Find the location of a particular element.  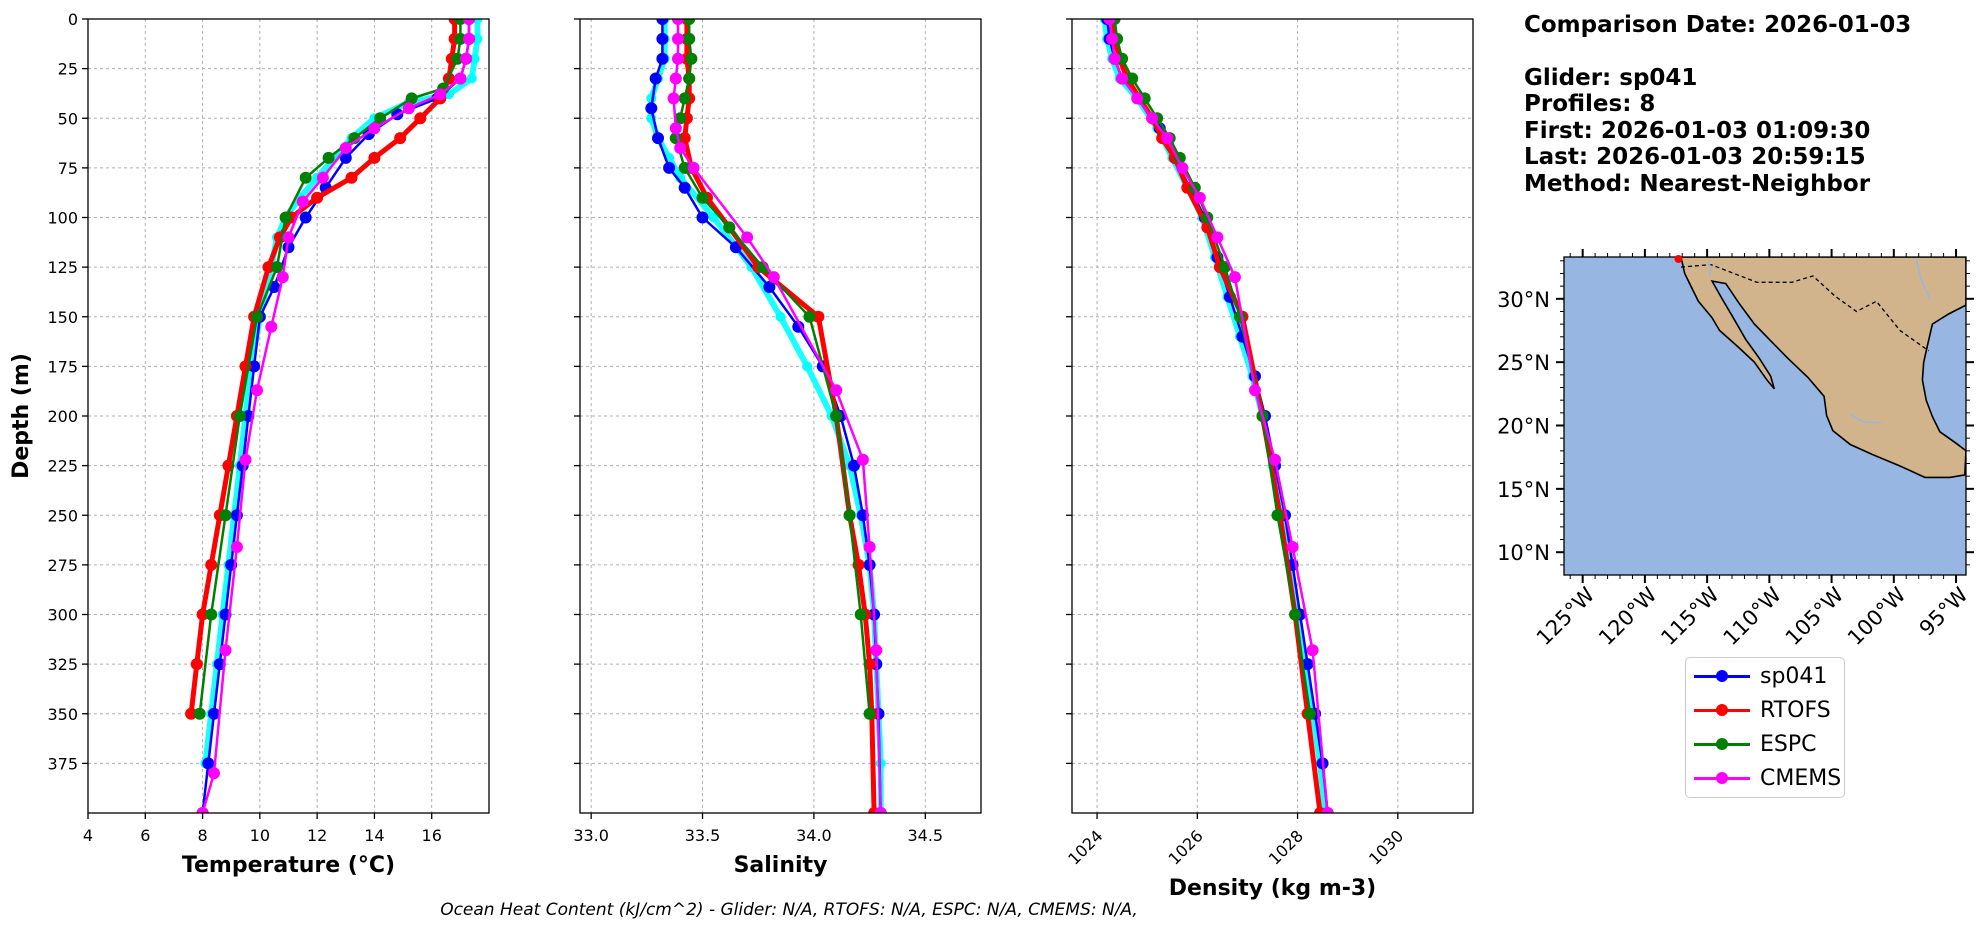

map-lon-label: 100°W is located at coordinates (1877, 616).